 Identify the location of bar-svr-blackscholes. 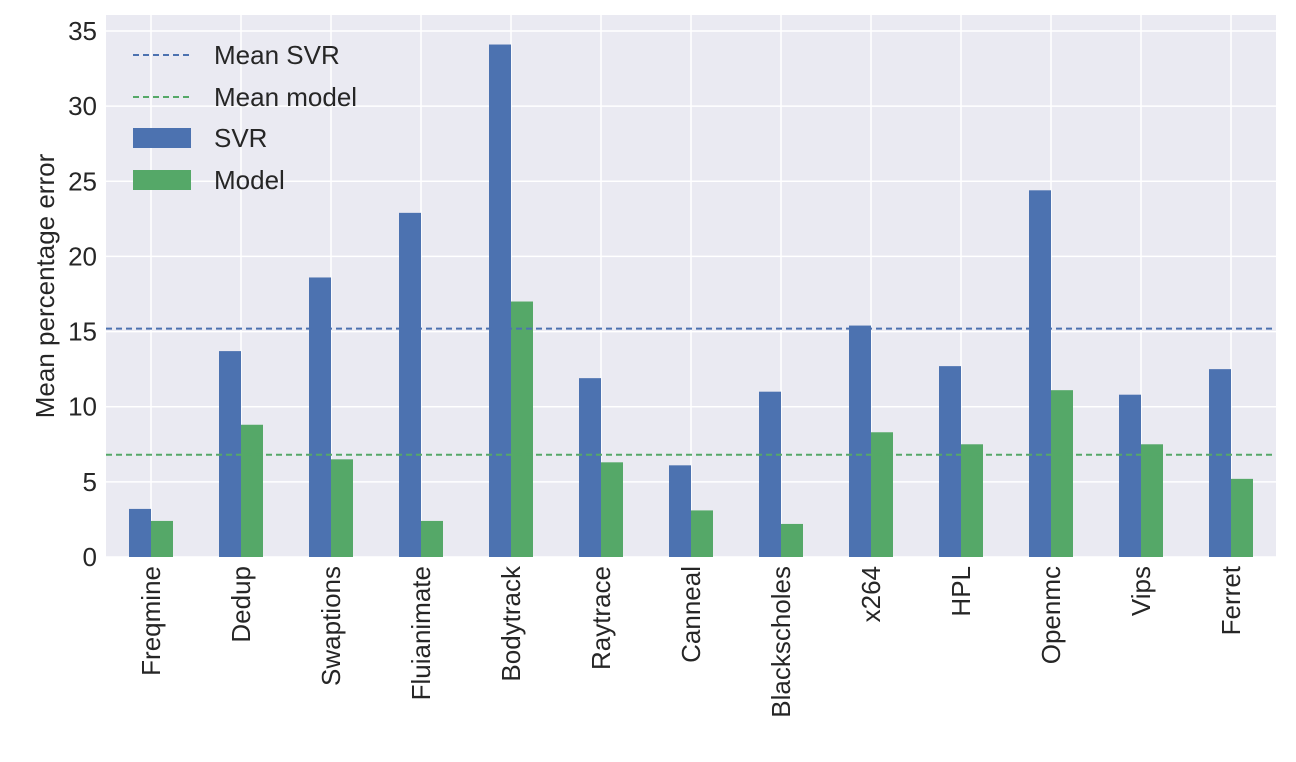
(770, 474).